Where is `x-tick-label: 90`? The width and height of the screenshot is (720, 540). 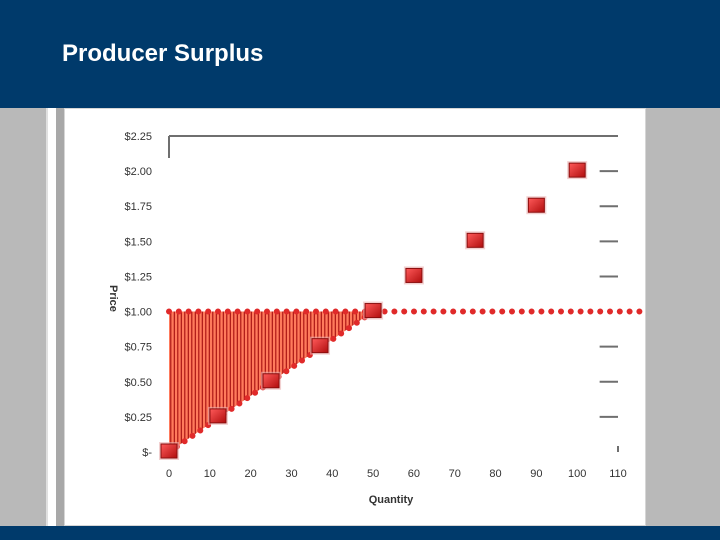 x-tick-label: 90 is located at coordinates (536, 474).